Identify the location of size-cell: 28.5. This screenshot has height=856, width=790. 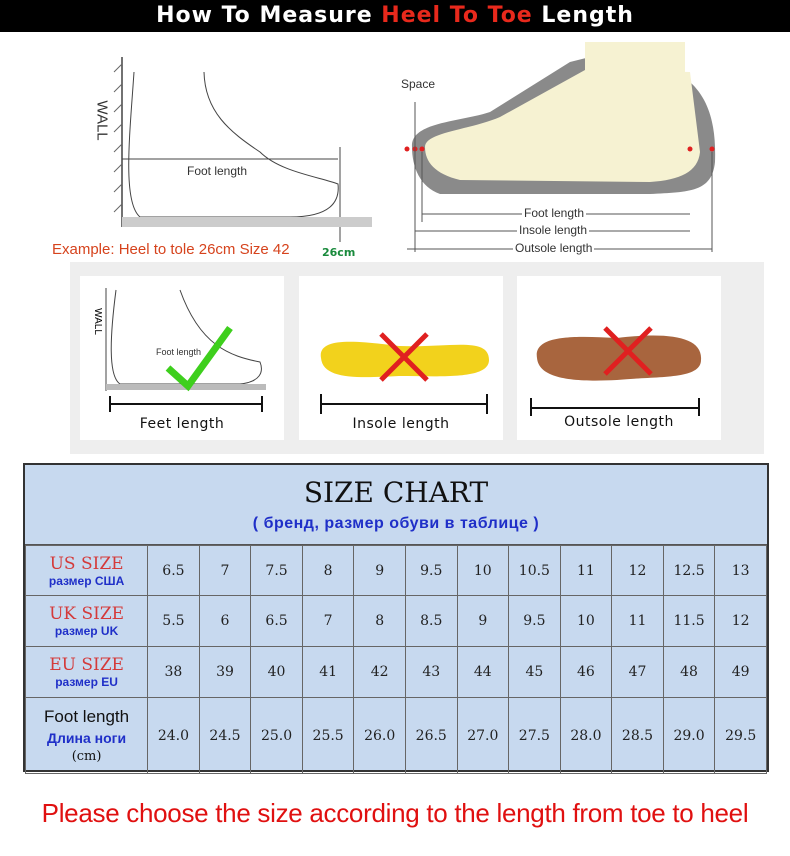
(637, 735).